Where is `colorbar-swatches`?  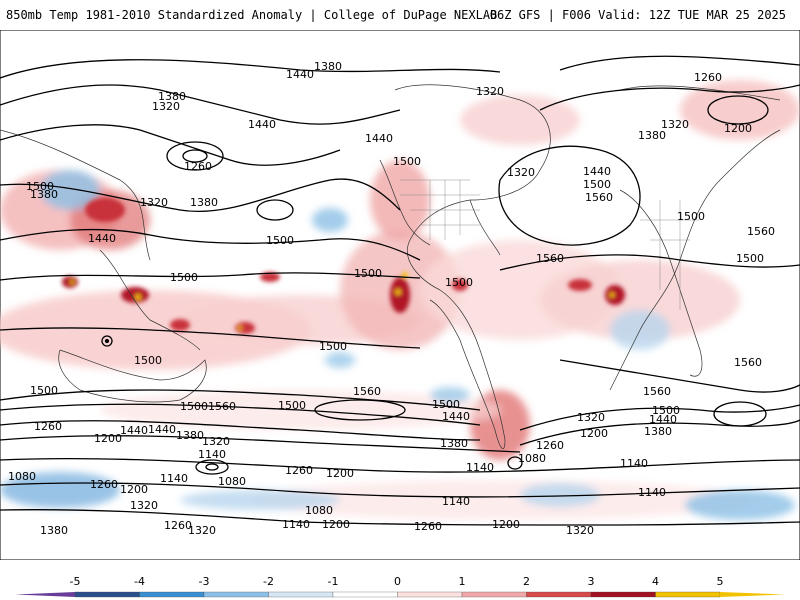 colorbar-swatches is located at coordinates (400, 594).